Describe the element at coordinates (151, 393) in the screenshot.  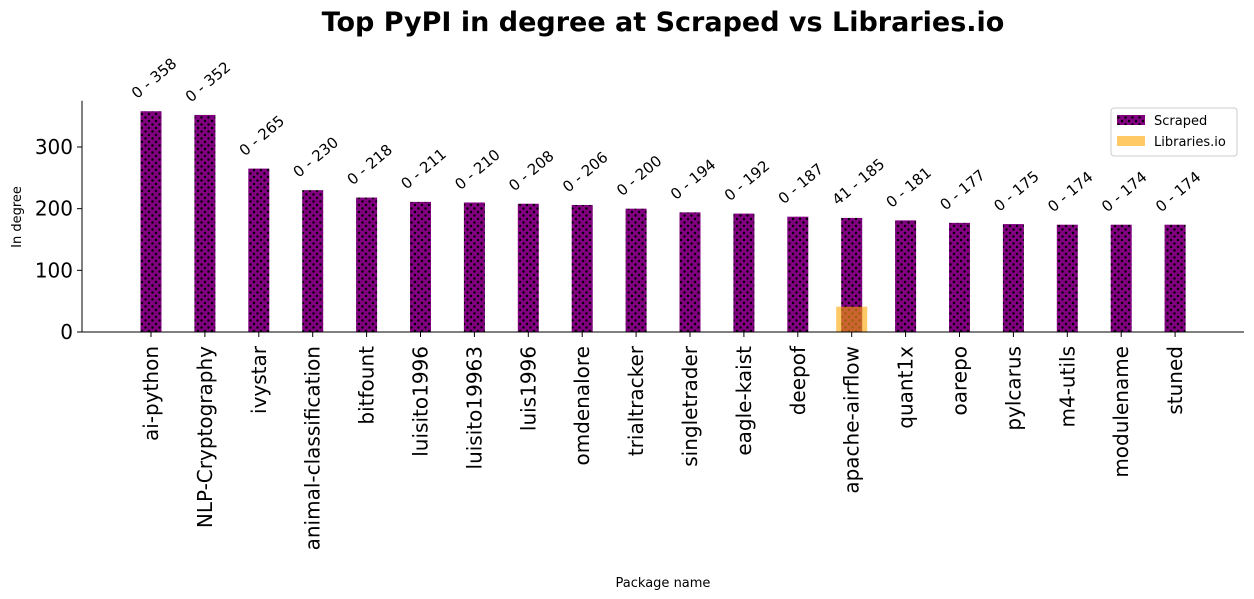
I see `x-tick-label: ai-python` at that location.